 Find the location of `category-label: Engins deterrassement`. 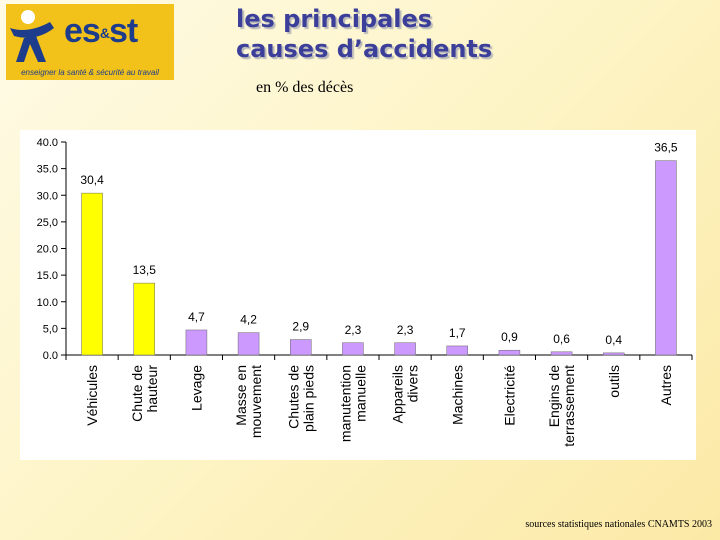

category-label: Engins deterrassement is located at coordinates (561, 406).